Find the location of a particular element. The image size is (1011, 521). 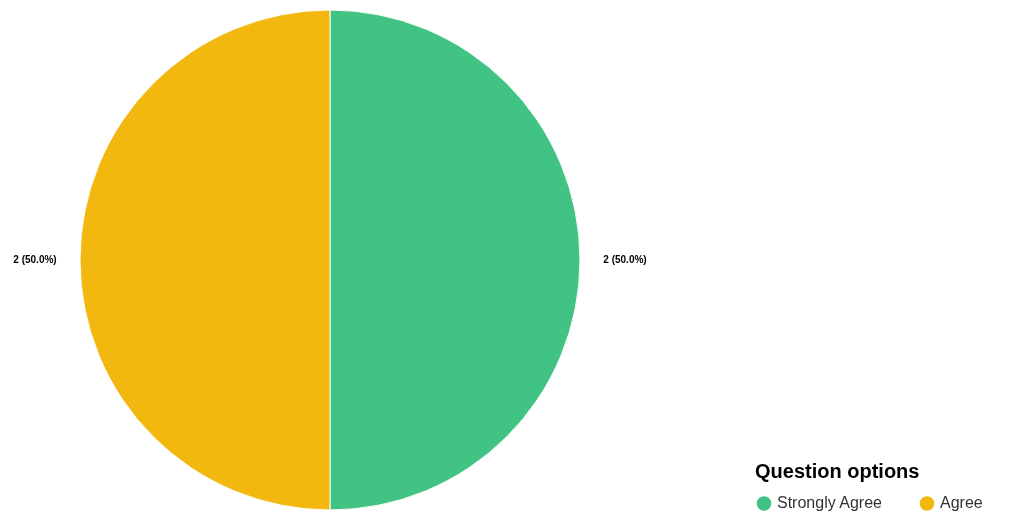

legend-label: Agree is located at coordinates (961, 503).